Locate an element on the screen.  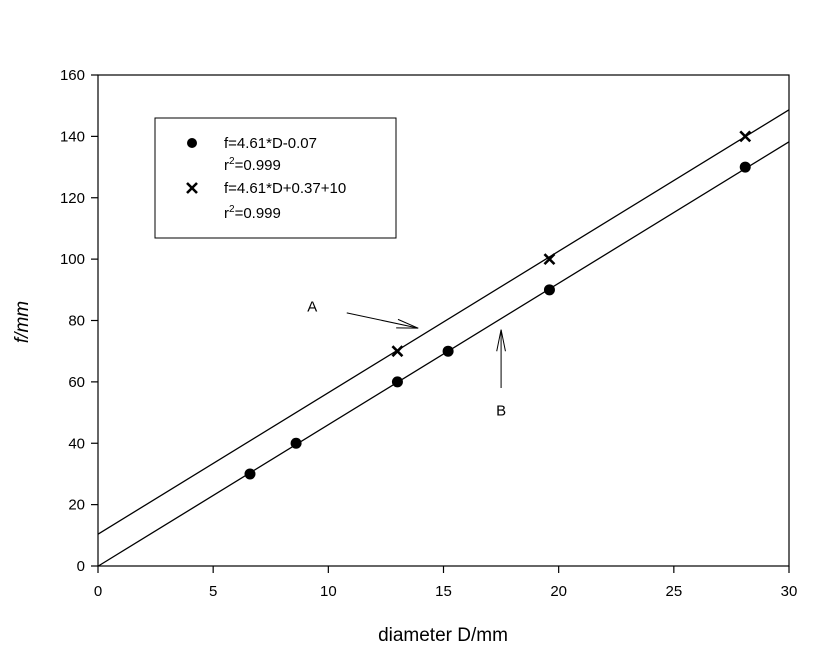
x-axis: 0 5 10 15 20 25 30 is located at coordinates (446, 583).